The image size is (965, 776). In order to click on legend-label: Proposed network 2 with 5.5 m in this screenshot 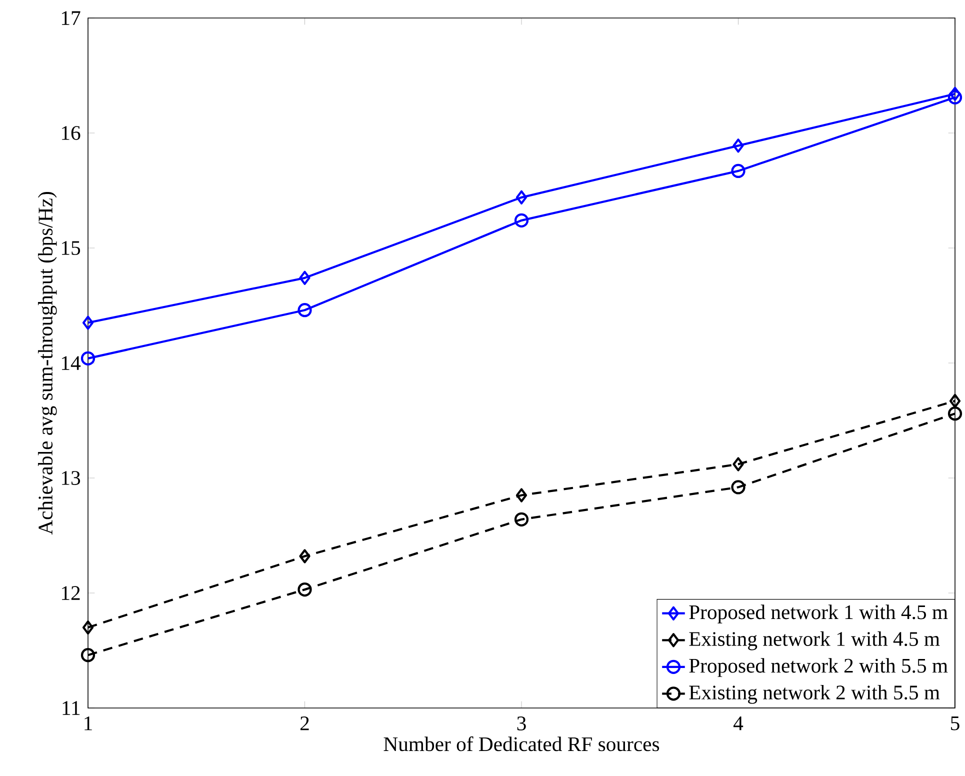, I will do `click(818, 667)`.